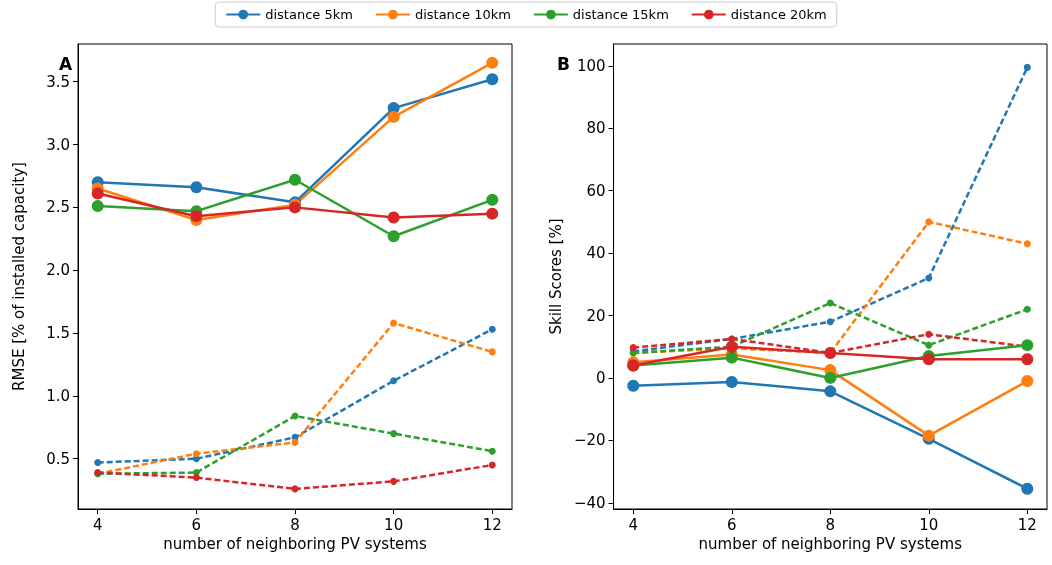 The height and width of the screenshot is (565, 1052). Describe the element at coordinates (601, 377) in the screenshot. I see `y-tick-label: 0` at that location.